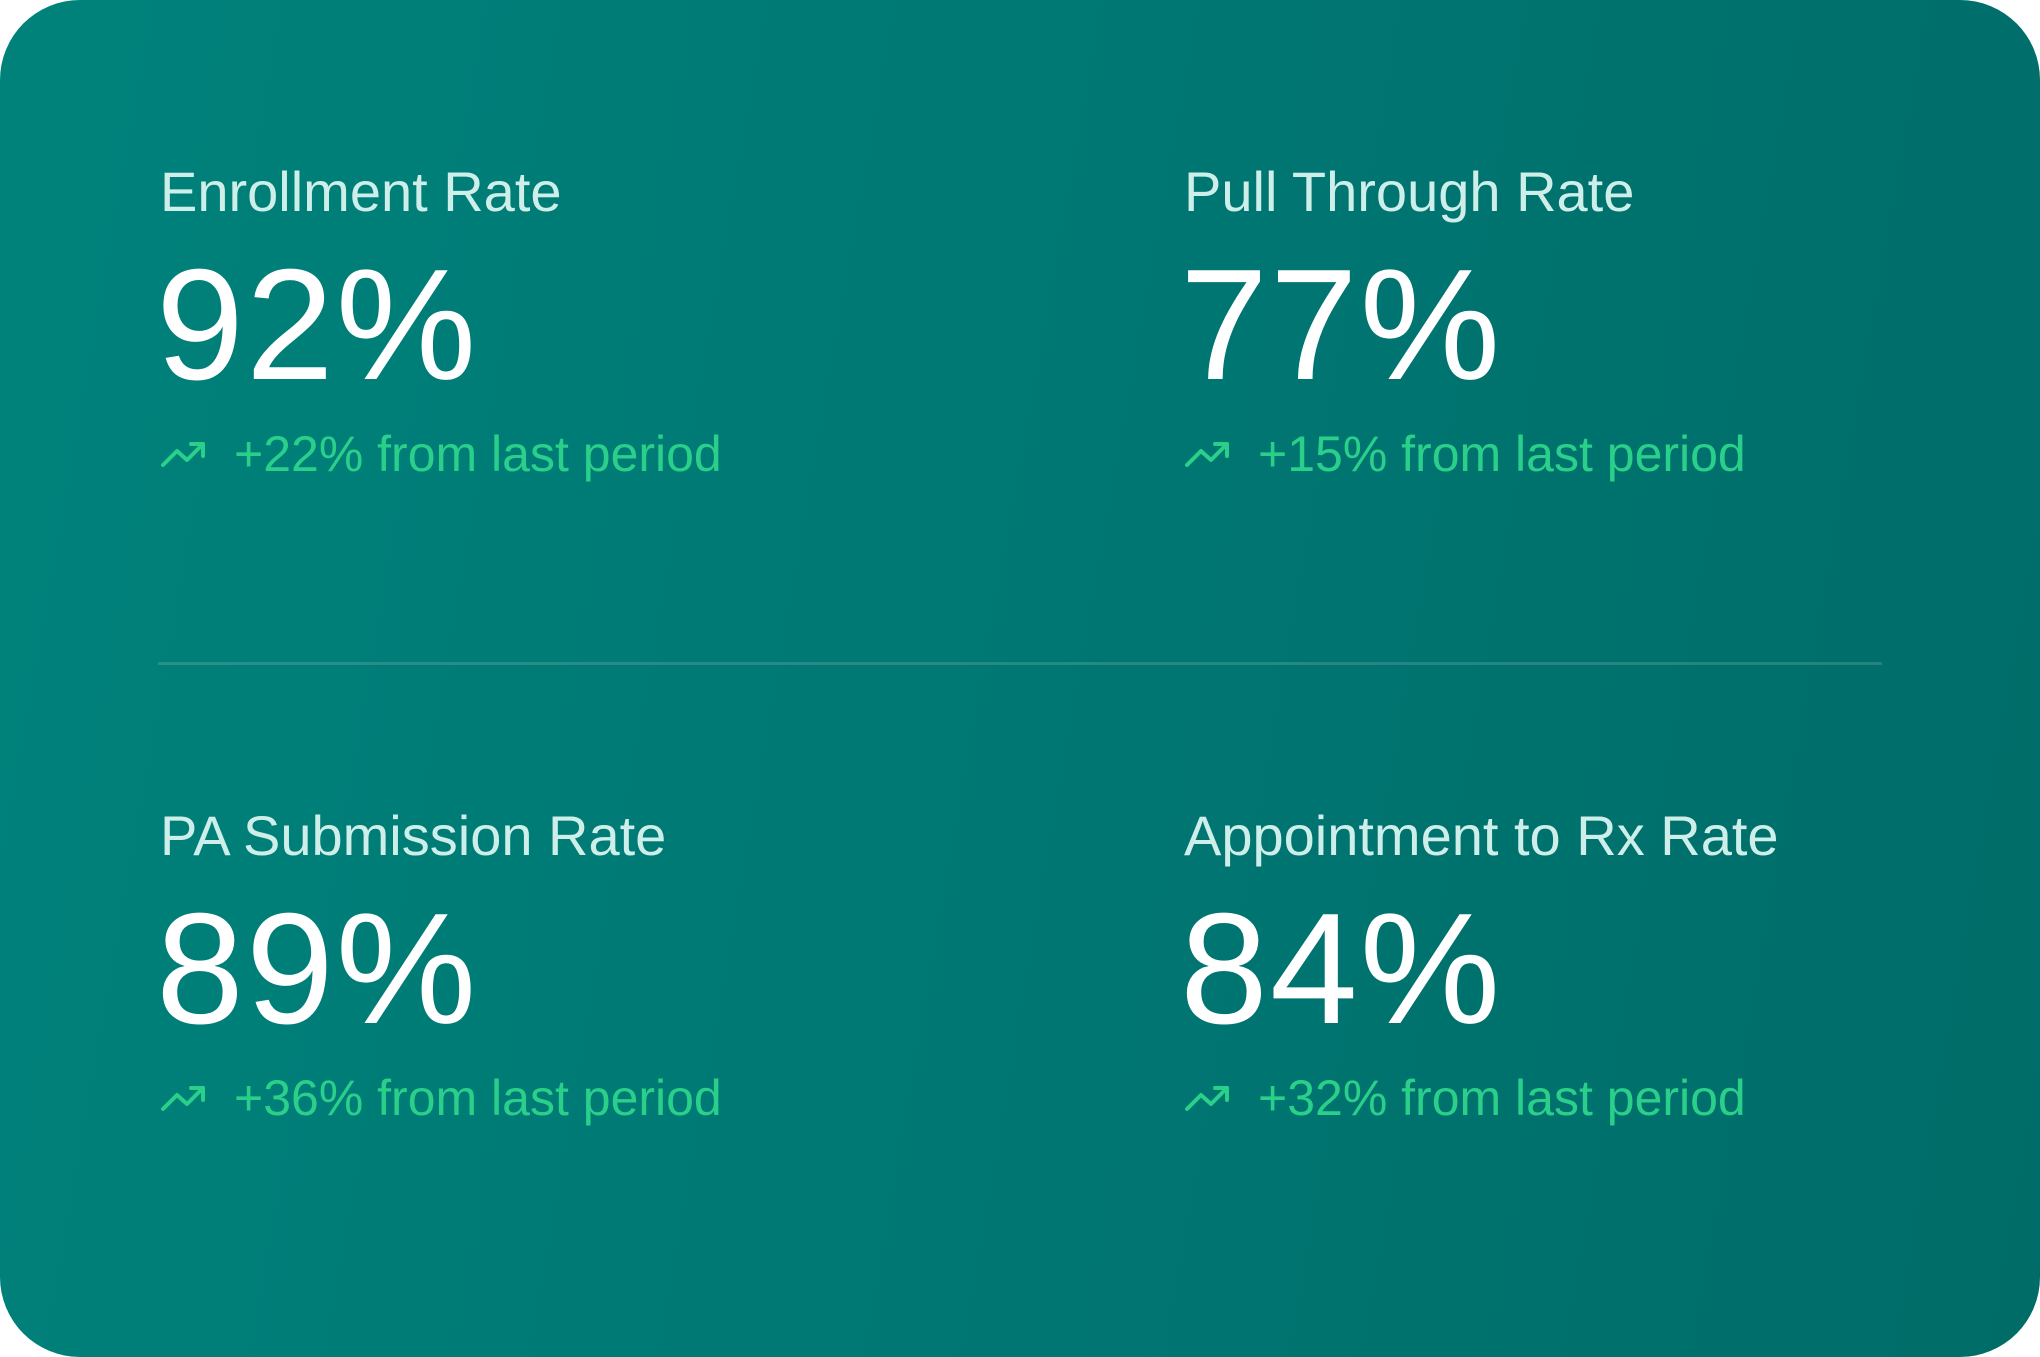  What do you see at coordinates (478, 1098) in the screenshot?
I see `metric-change-text: +36% from last period` at bounding box center [478, 1098].